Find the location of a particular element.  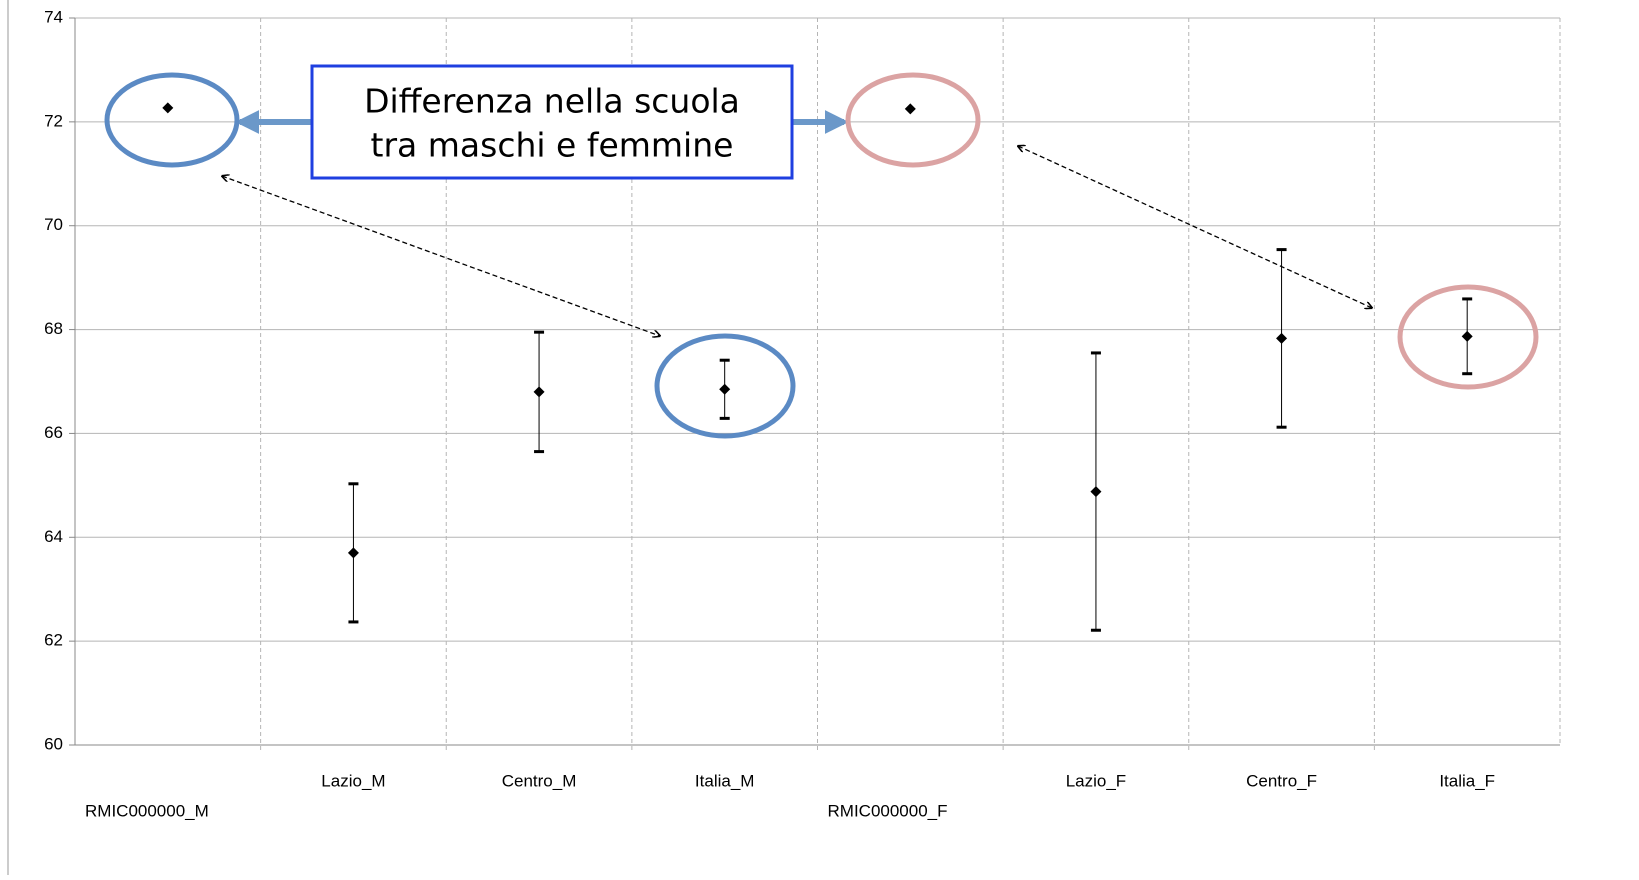

x-tick-label: Lazio_M is located at coordinates (353, 780).